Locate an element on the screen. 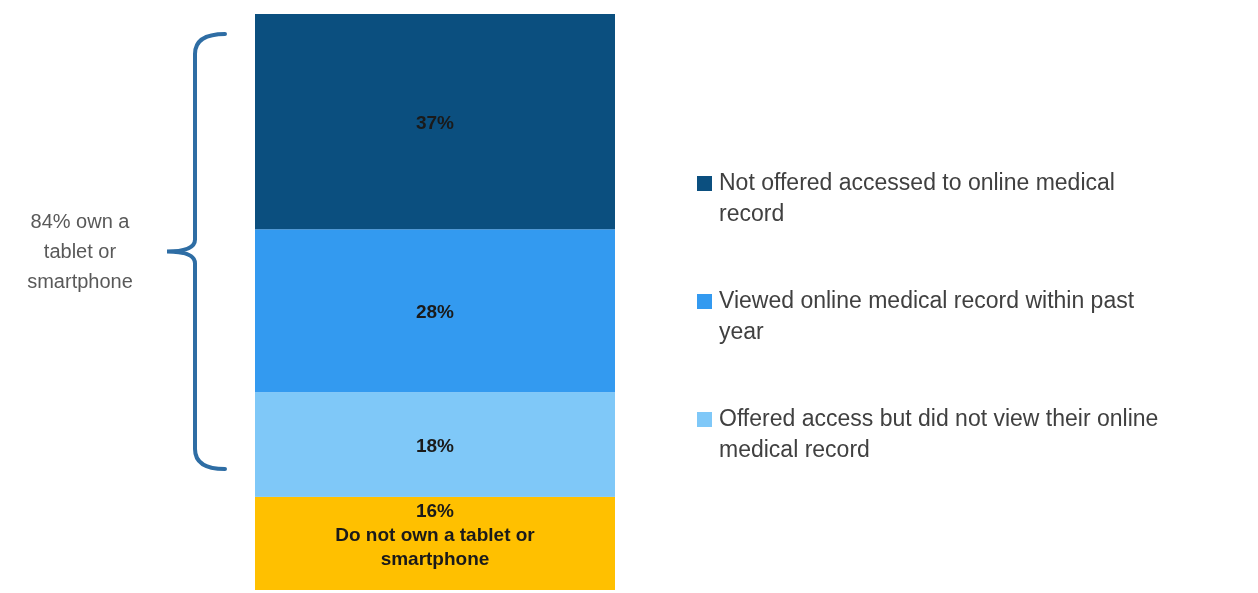  series-label: Do not own a tablet or smartphone is located at coordinates (435, 546).